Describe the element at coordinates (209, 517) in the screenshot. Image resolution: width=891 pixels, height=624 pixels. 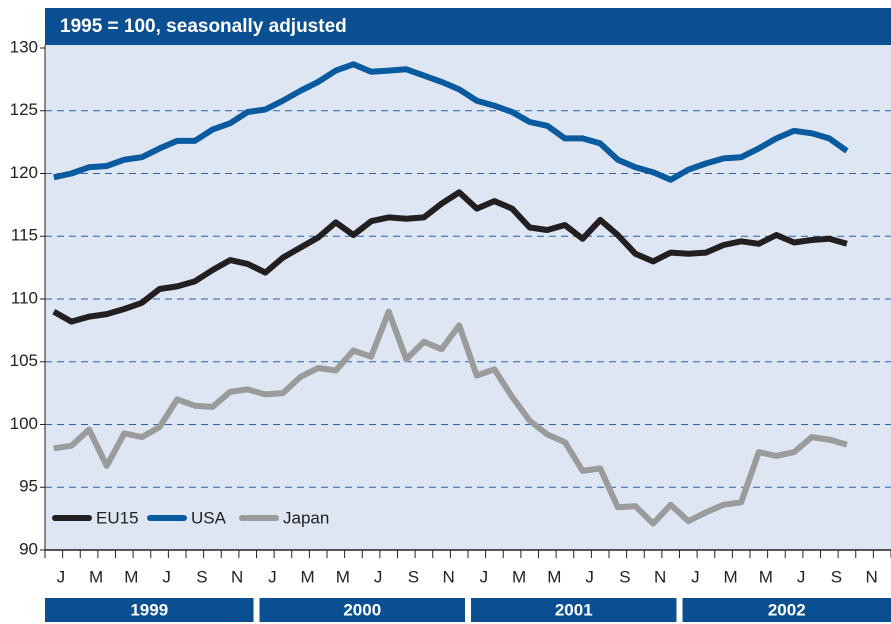
I see `legend-label: USA` at that location.